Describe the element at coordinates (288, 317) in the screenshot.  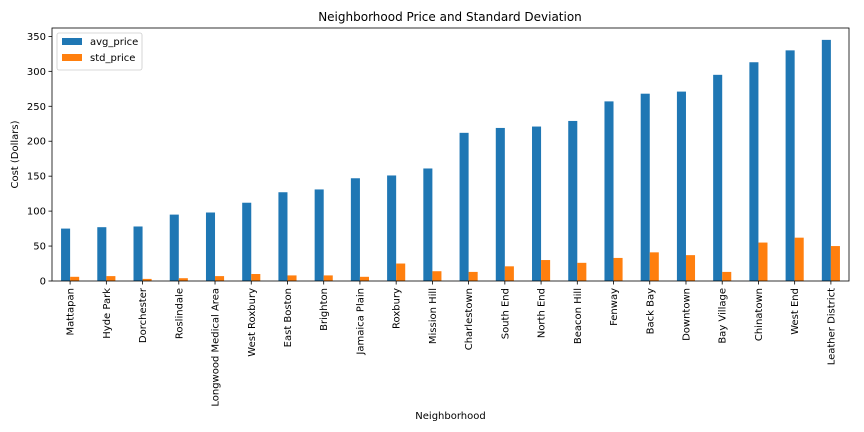
I see `x-tick-label-6: East Boston` at that location.